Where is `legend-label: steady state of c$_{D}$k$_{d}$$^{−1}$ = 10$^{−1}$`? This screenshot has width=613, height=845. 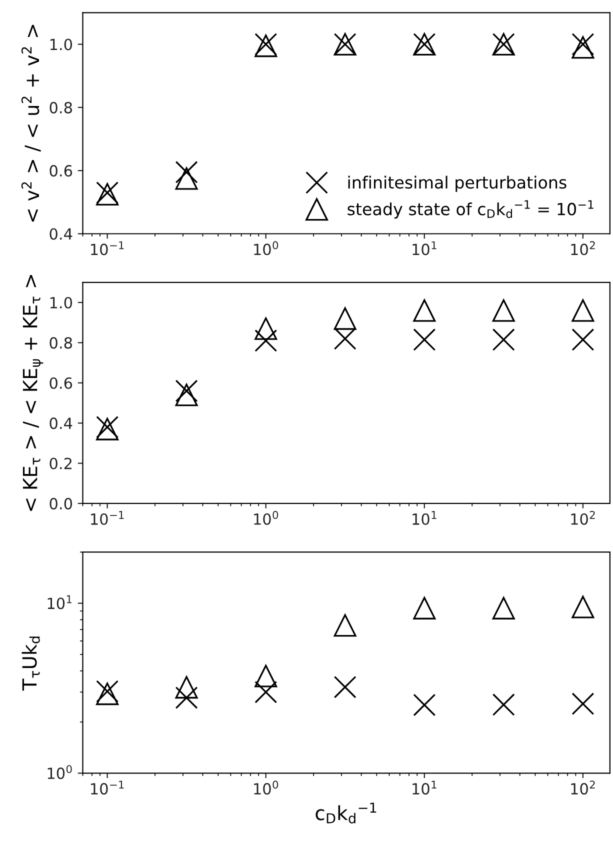 legend-label: steady state of c$_{D}$k$_{d}$$^{−1}$ = 10$^{−1}$ is located at coordinates (471, 209).